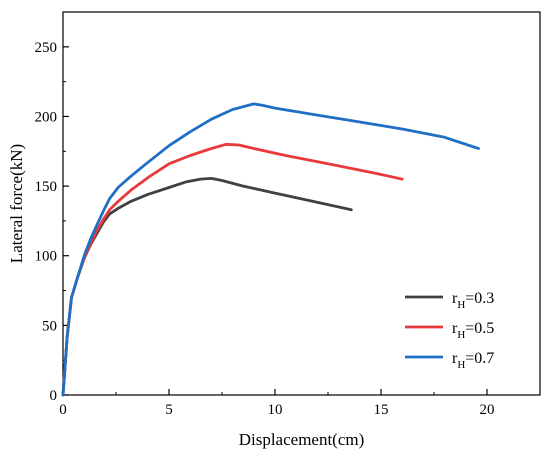  Describe the element at coordinates (46, 187) in the screenshot. I see `y-tick-label: 150` at that location.